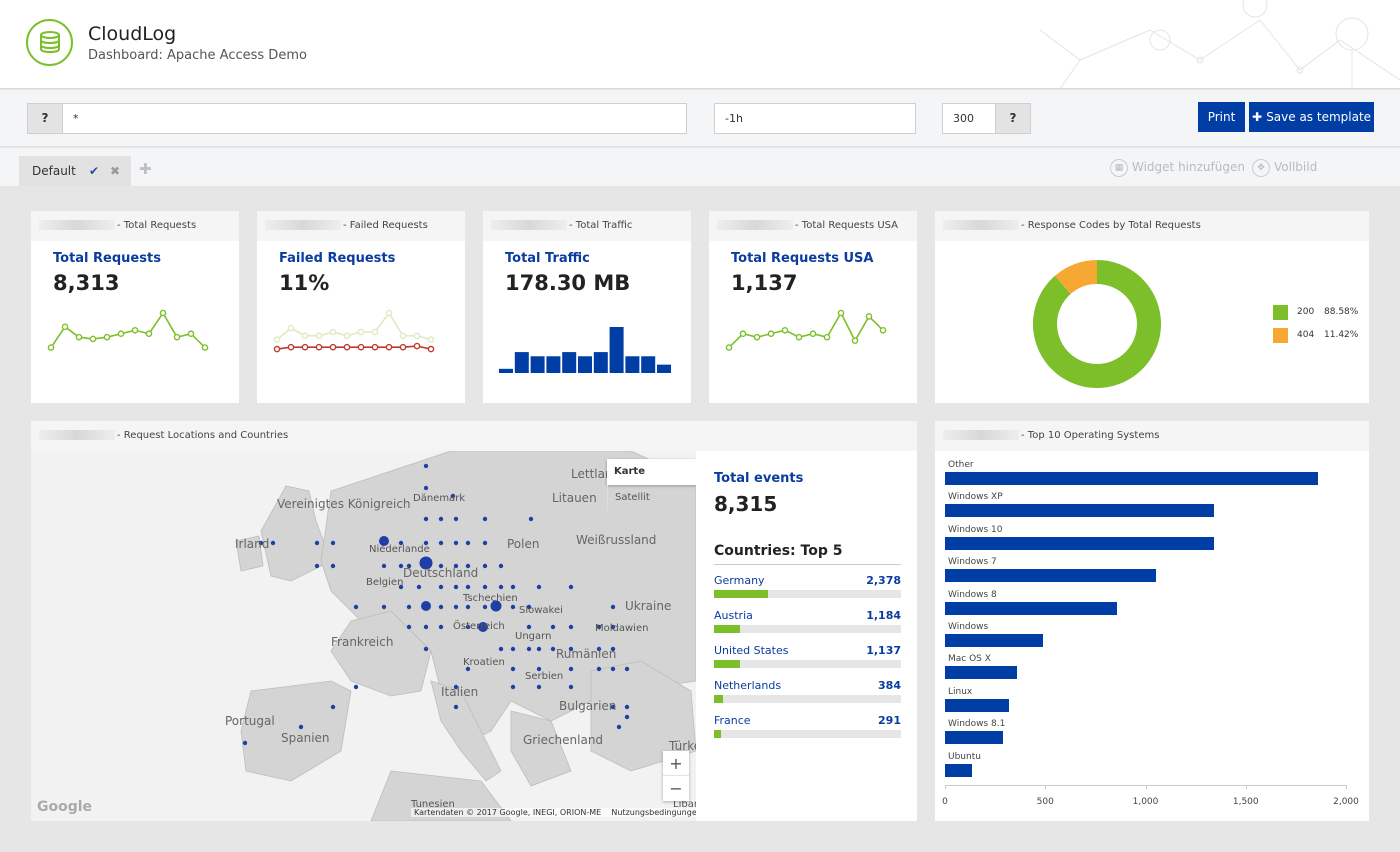  I want to click on check-icon: ✔, so click(94, 171).